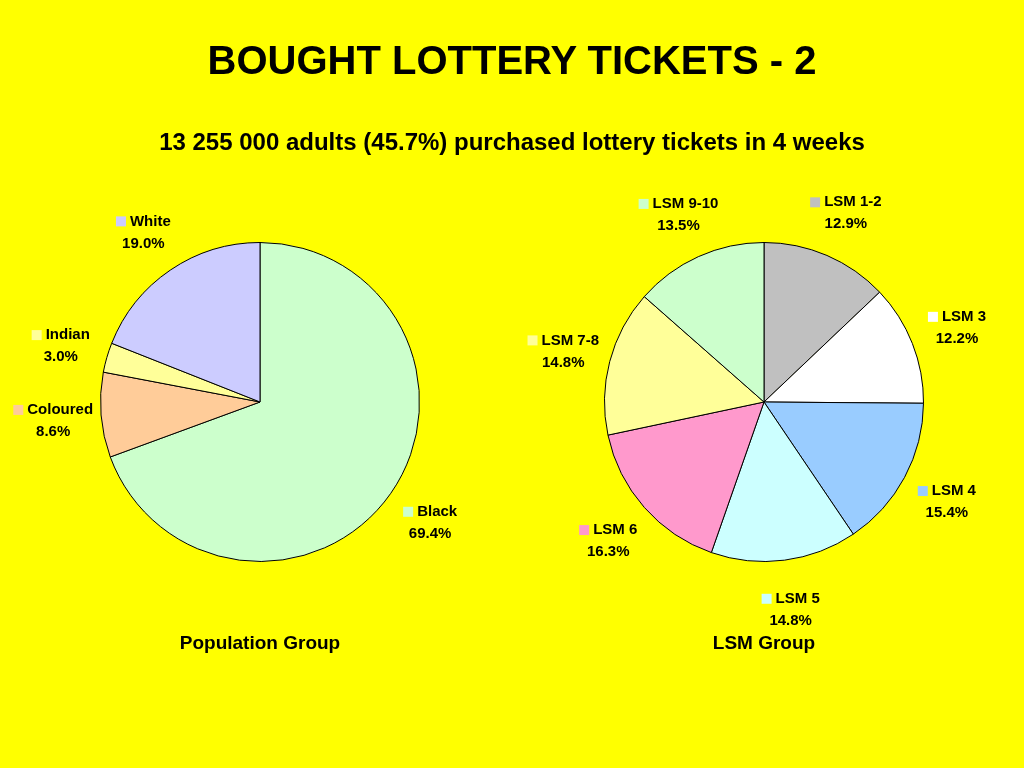 The width and height of the screenshot is (1024, 768). Describe the element at coordinates (512, 142) in the screenshot. I see `text: 13 255 000 adults (45.7%) purchased lottery tickets in 4 weeks` at that location.